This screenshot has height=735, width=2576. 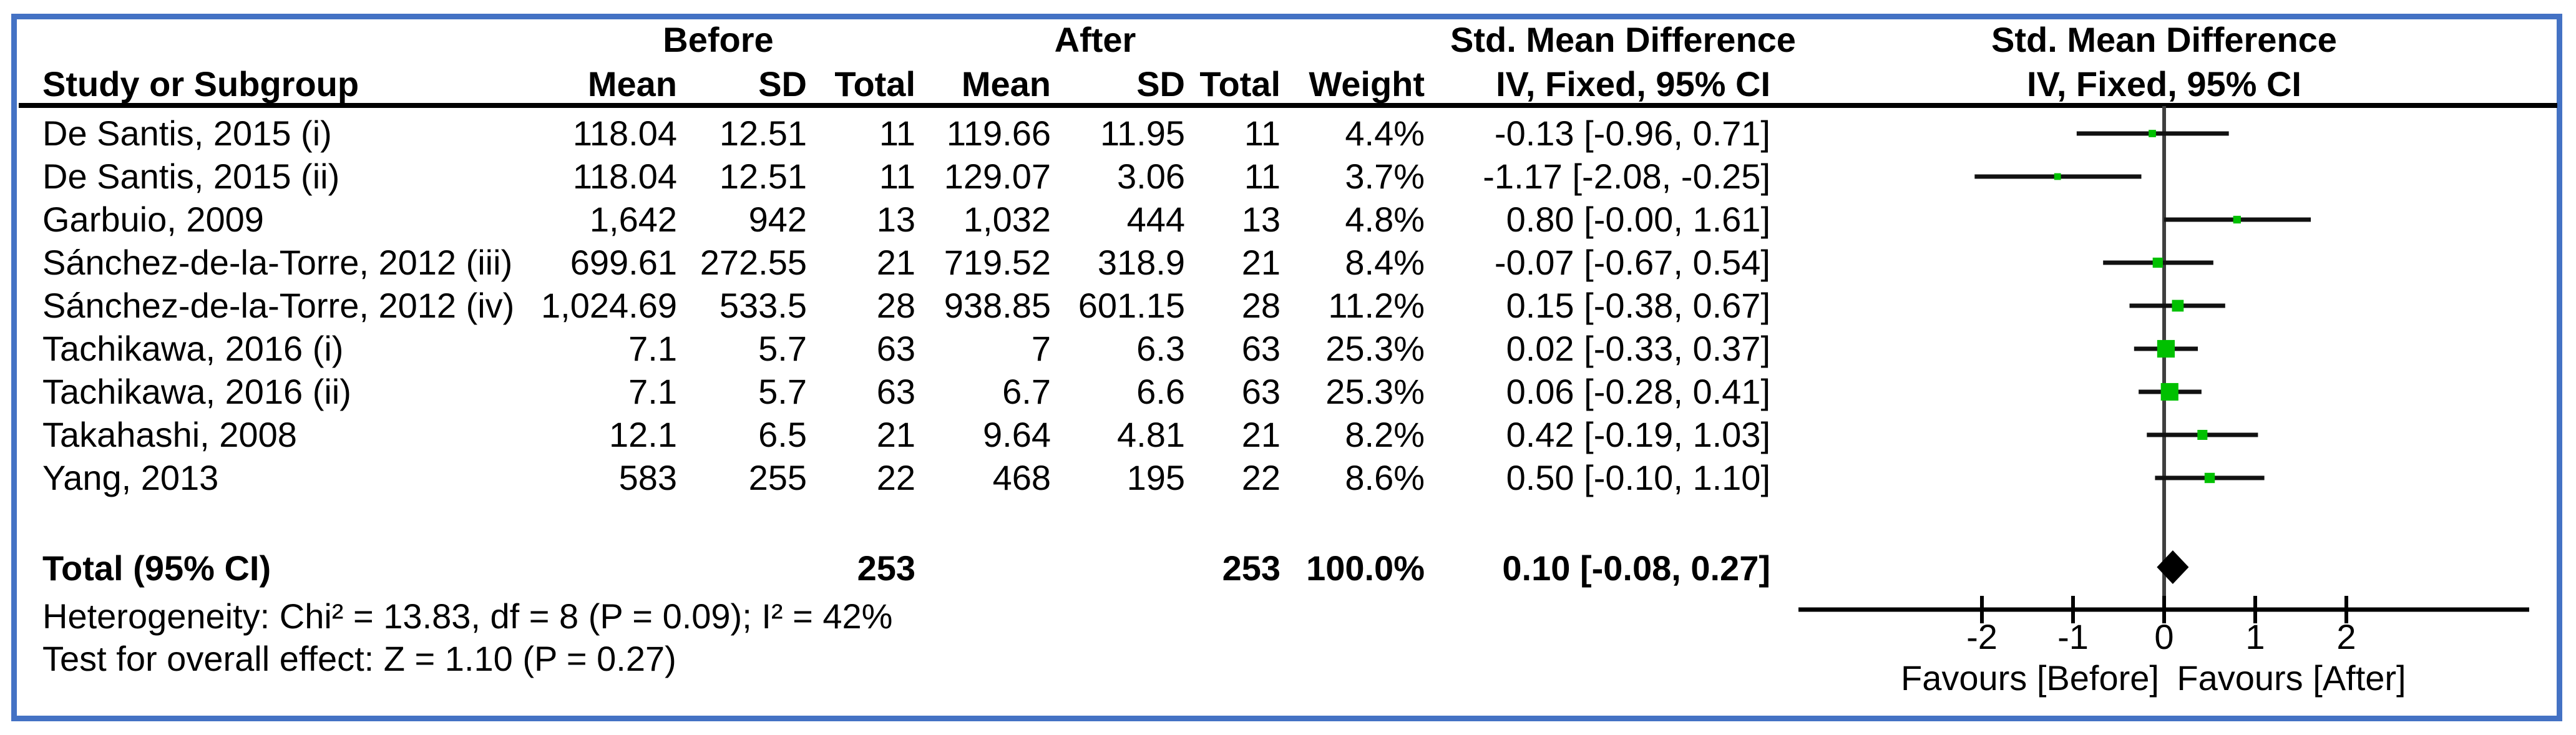 I want to click on cell-study: Garbuio, 2009, so click(x=153, y=219).